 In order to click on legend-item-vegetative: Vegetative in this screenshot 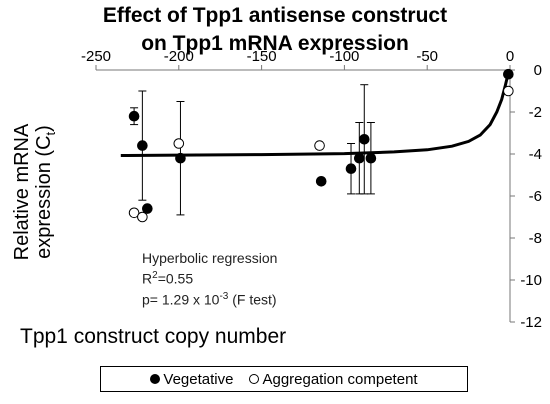, I will do `click(191, 379)`.